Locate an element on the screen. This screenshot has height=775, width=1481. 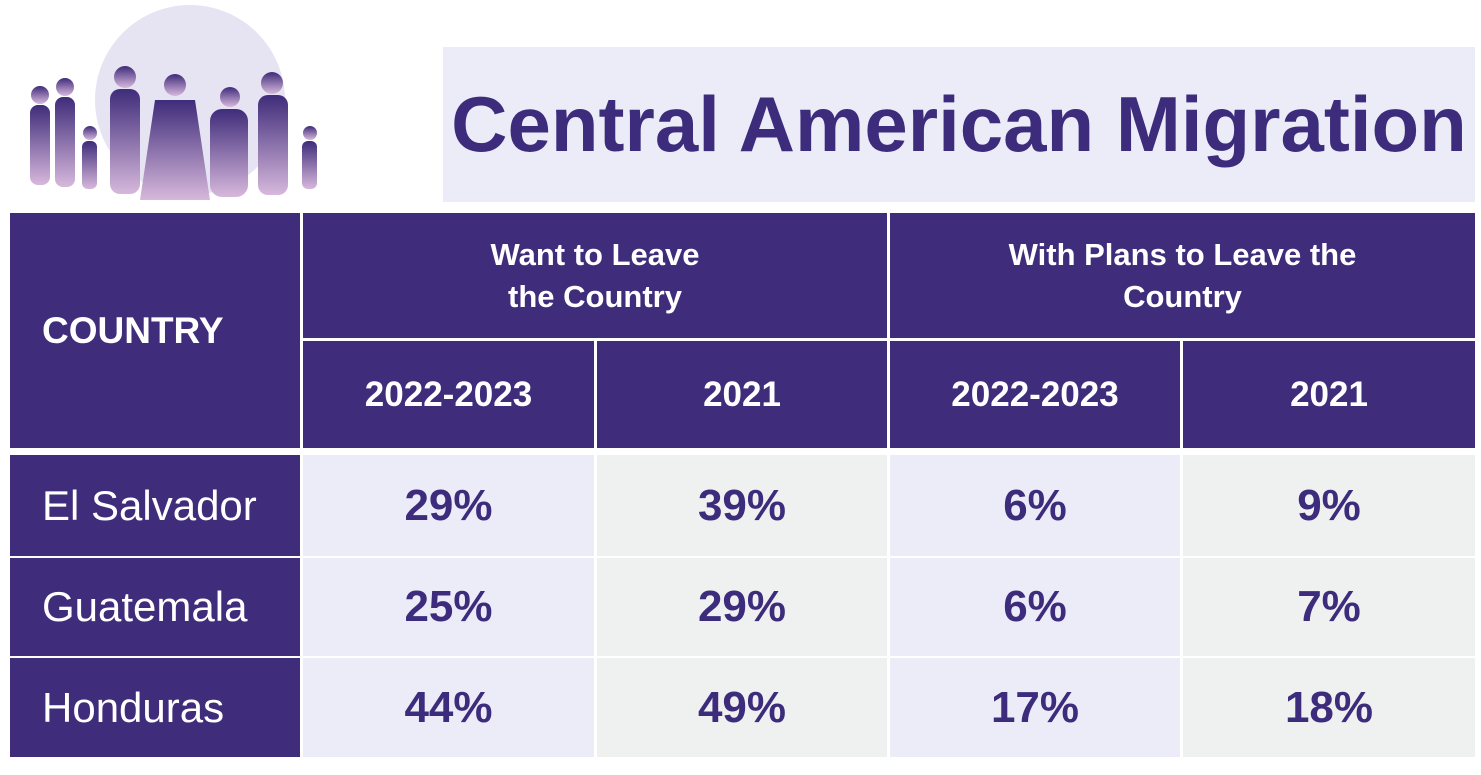
country-cell: El Salvador is located at coordinates (155, 505).